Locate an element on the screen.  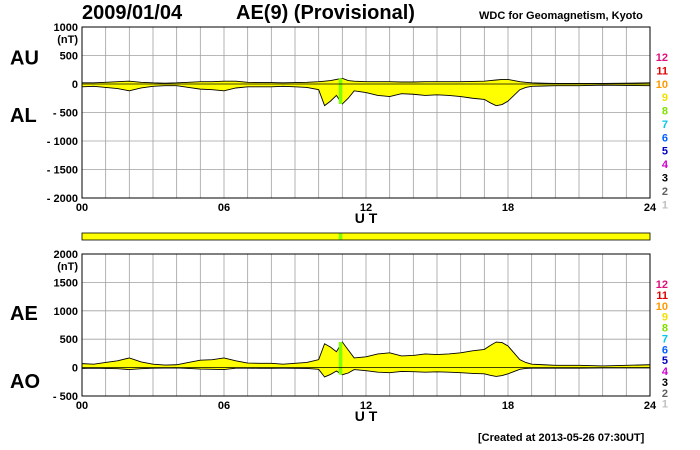
bottom-xaxis-label: U T is located at coordinates (366, 416).